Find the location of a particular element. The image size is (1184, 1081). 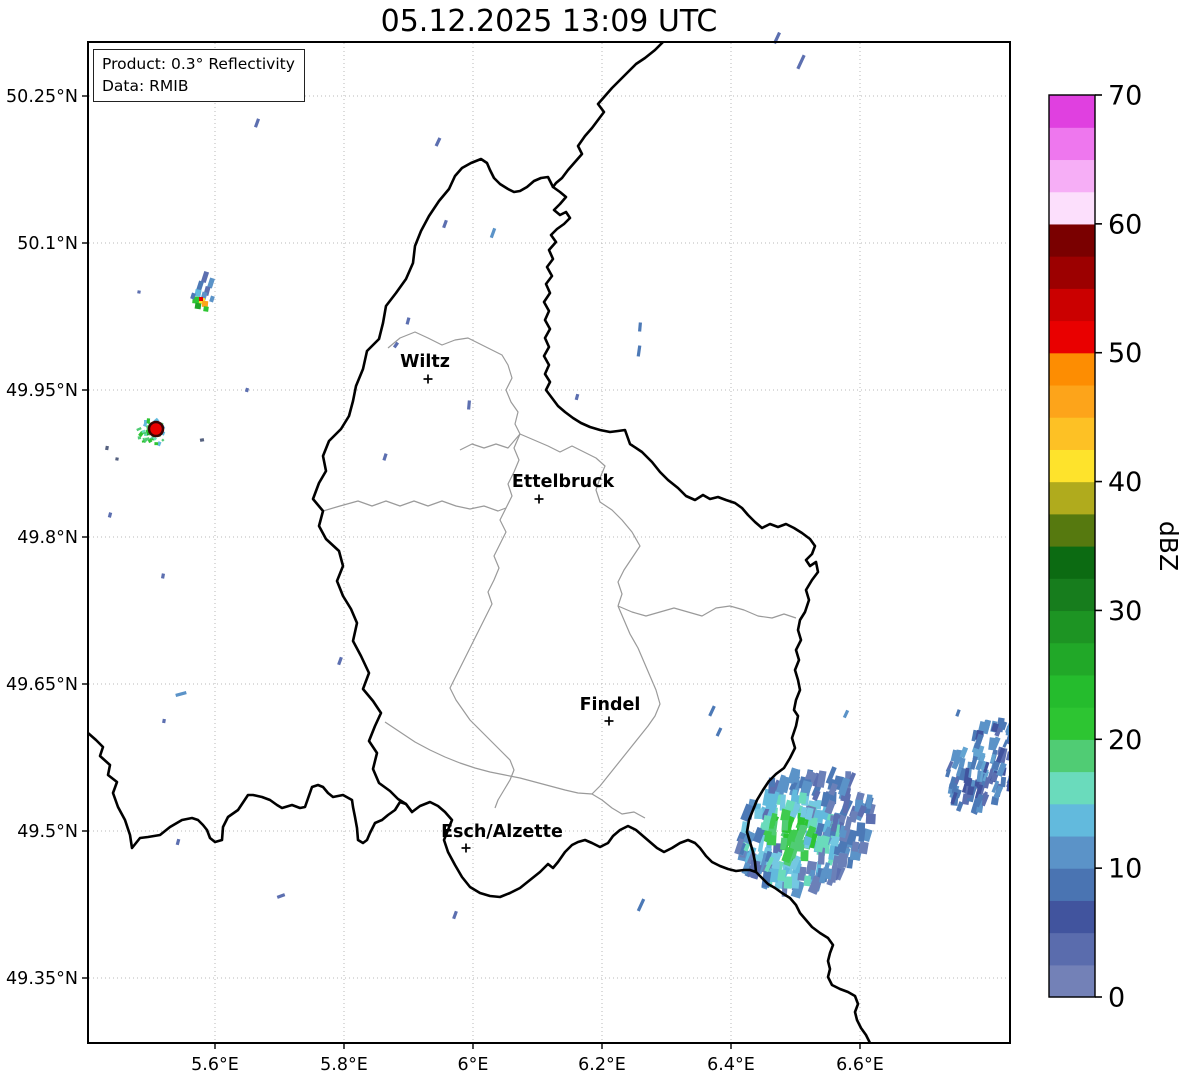

y-tick-label: 49.65°N is located at coordinates (42, 685).